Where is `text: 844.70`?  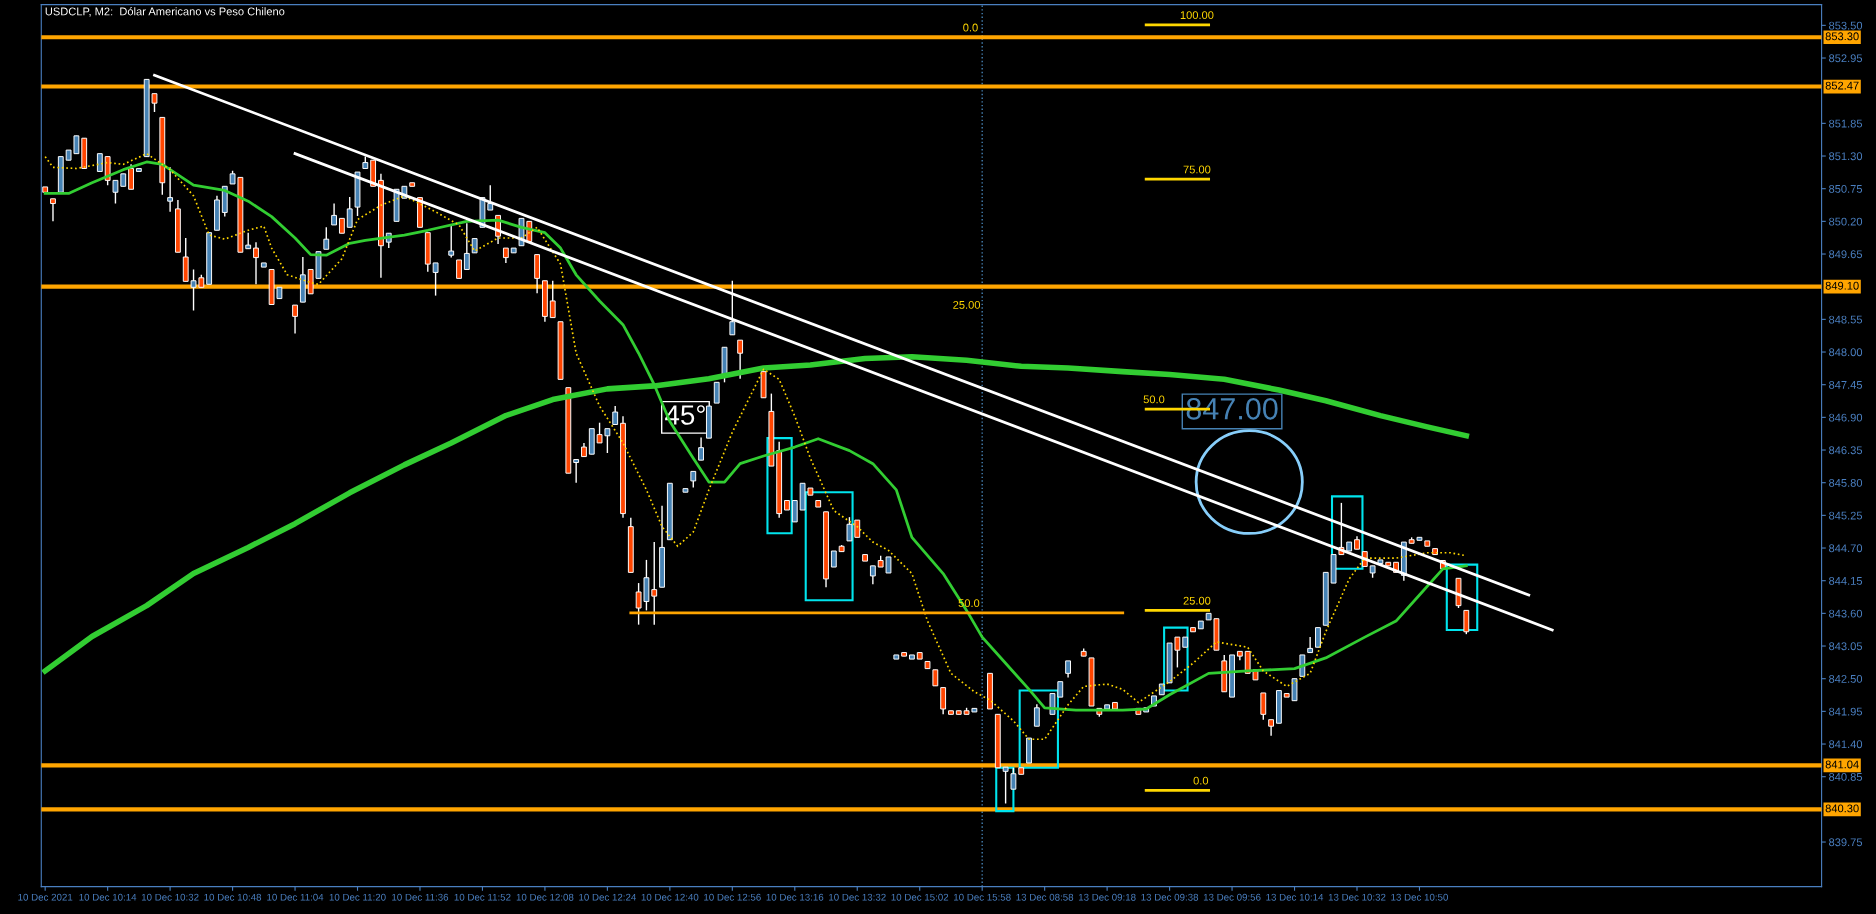
text: 844.70 is located at coordinates (1846, 548).